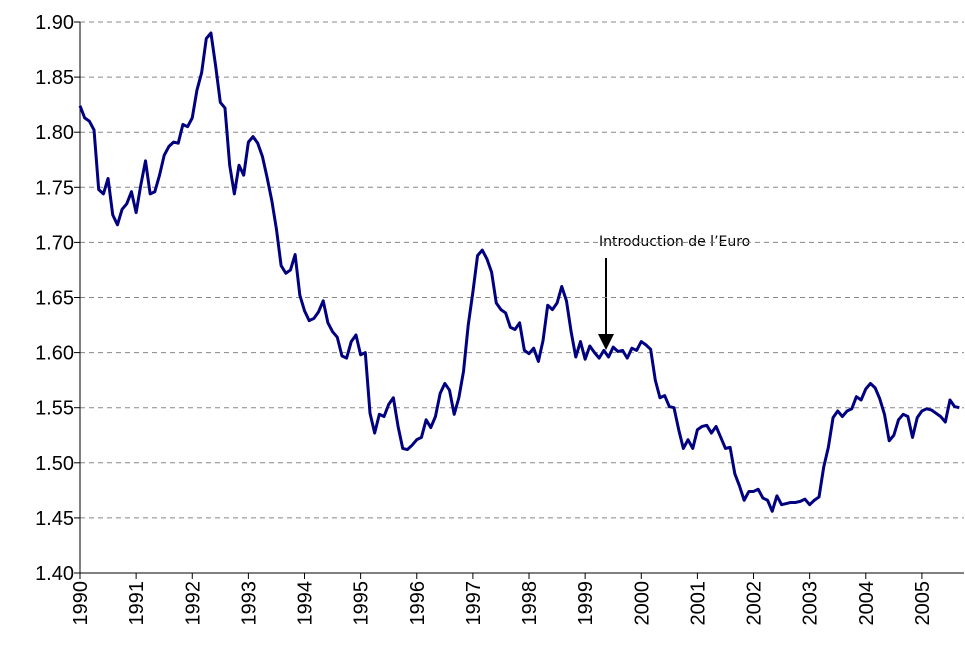 This screenshot has width=965, height=652. I want to click on x-tick-label: 1993, so click(249, 603).